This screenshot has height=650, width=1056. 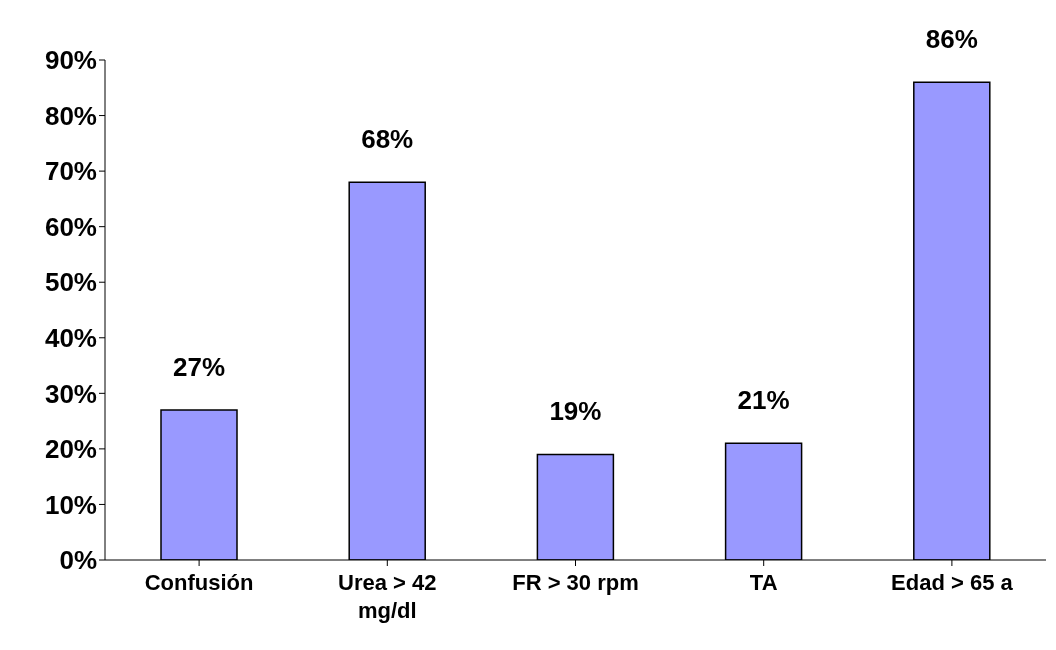 What do you see at coordinates (763, 400) in the screenshot?
I see `data-label: 21%` at bounding box center [763, 400].